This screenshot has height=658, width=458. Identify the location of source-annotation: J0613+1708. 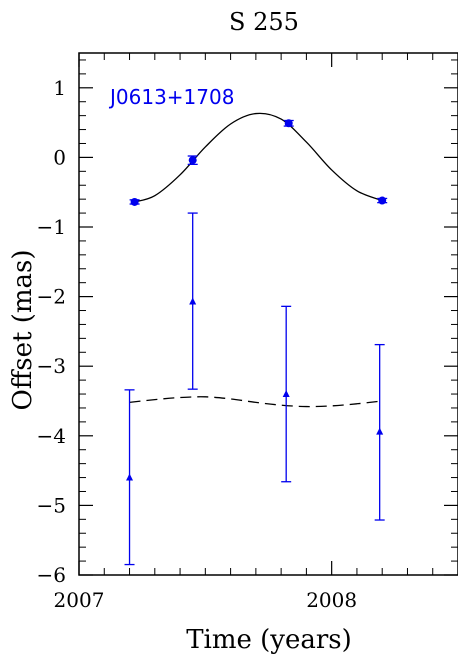
(171, 97).